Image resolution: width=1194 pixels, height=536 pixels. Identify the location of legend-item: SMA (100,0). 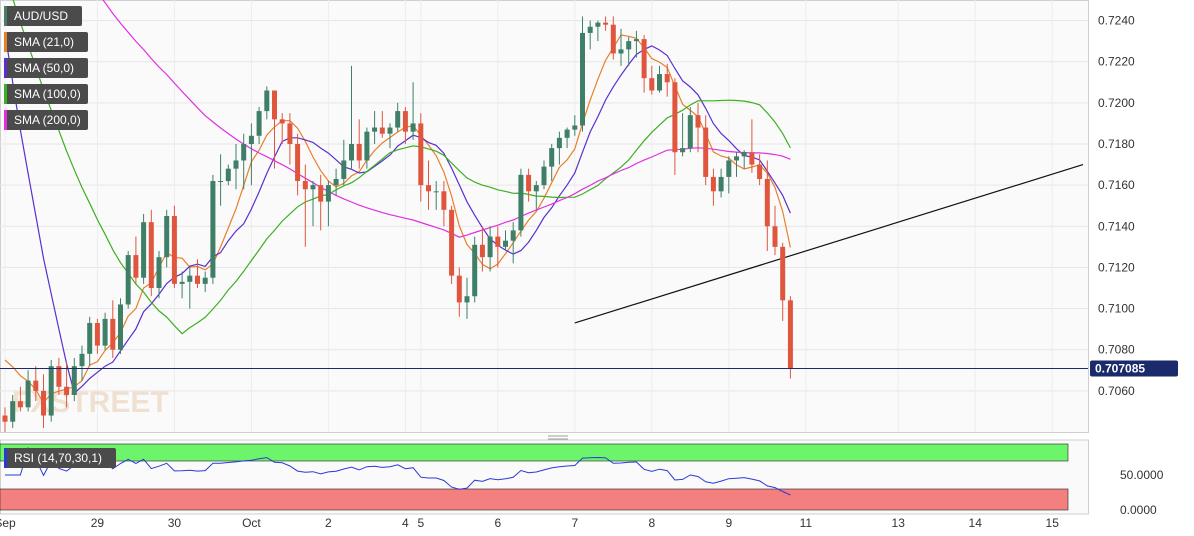
(46, 94).